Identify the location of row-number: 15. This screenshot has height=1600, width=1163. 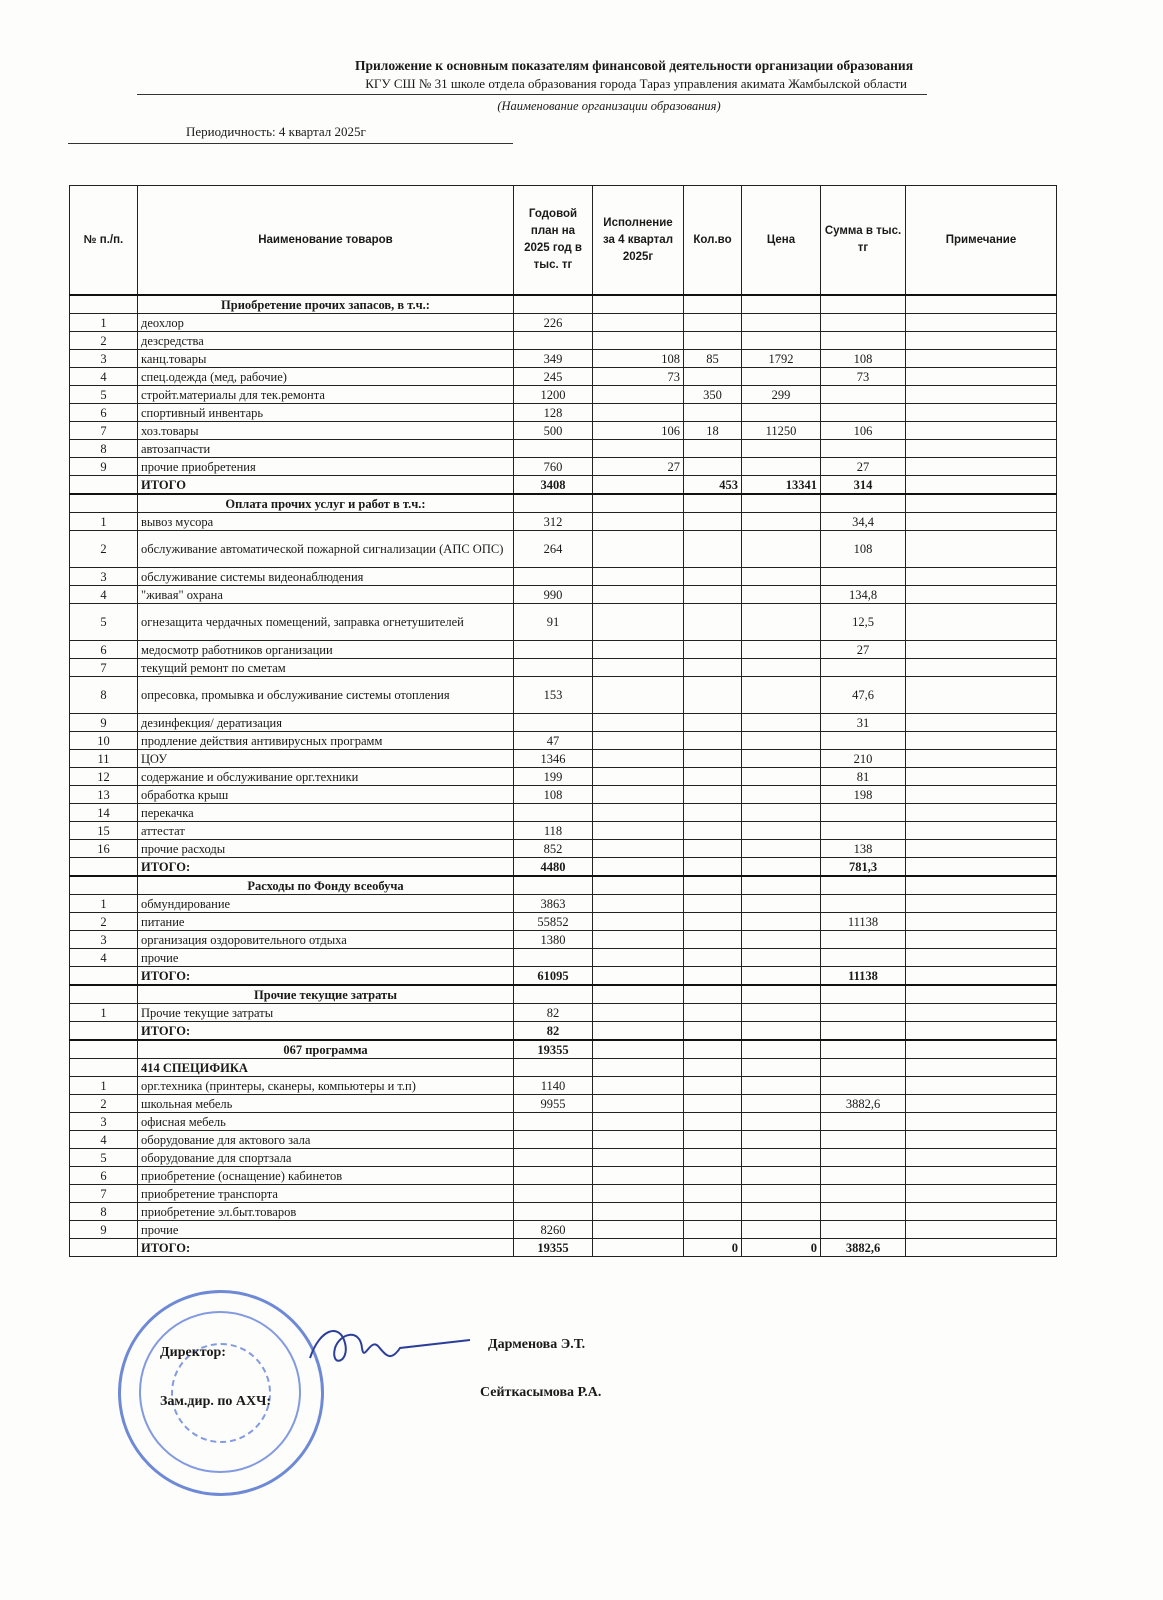
(103, 830).